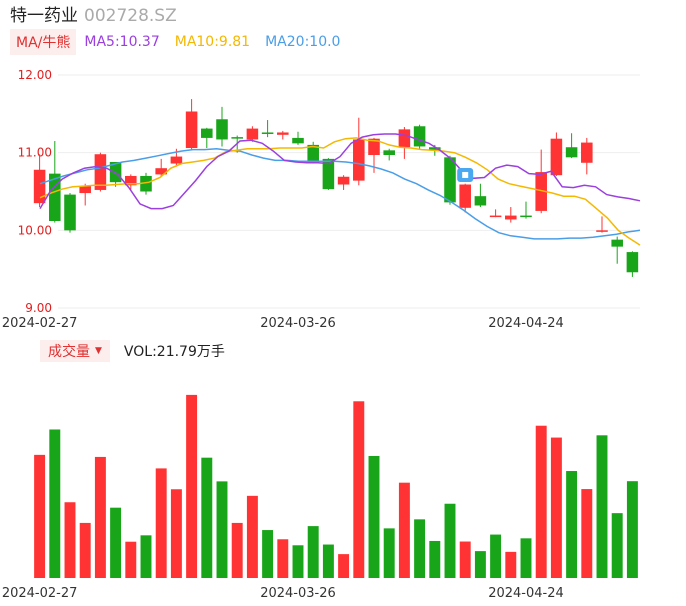 The image size is (686, 606). Describe the element at coordinates (298, 593) in the screenshot. I see `volume-date-axis-label: 2024-03-26` at that location.